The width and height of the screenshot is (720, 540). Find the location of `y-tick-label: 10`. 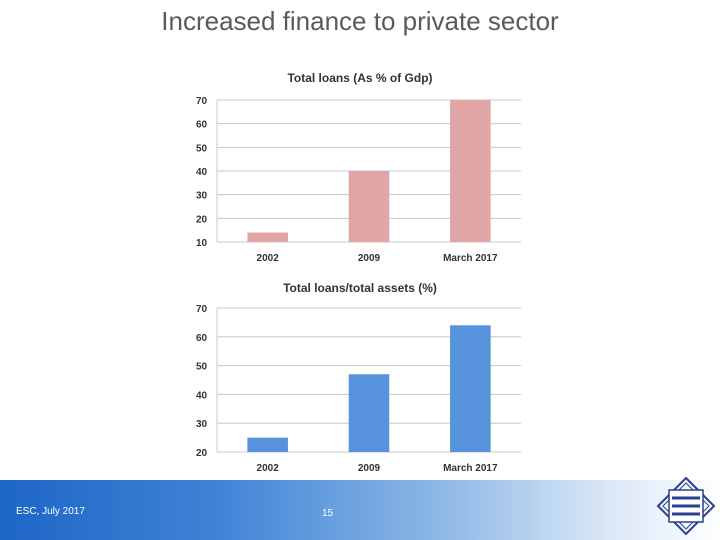

y-tick-label: 10 is located at coordinates (202, 243).